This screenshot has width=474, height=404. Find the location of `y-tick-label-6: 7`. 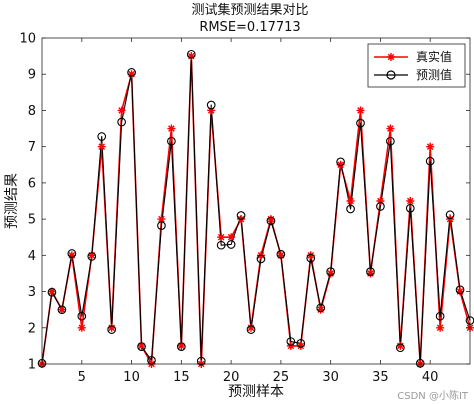

y-tick-label-6: 7 is located at coordinates (32, 147).